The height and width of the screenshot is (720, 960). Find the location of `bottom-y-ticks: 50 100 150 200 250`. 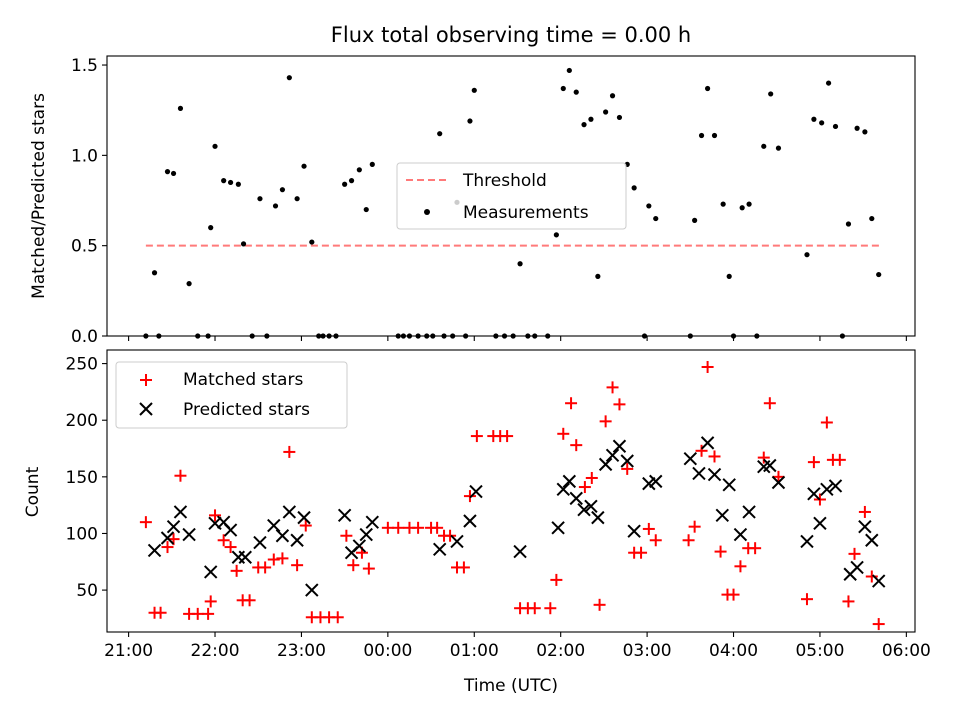

bottom-y-ticks: 50 100 150 200 250 is located at coordinates (86, 478).